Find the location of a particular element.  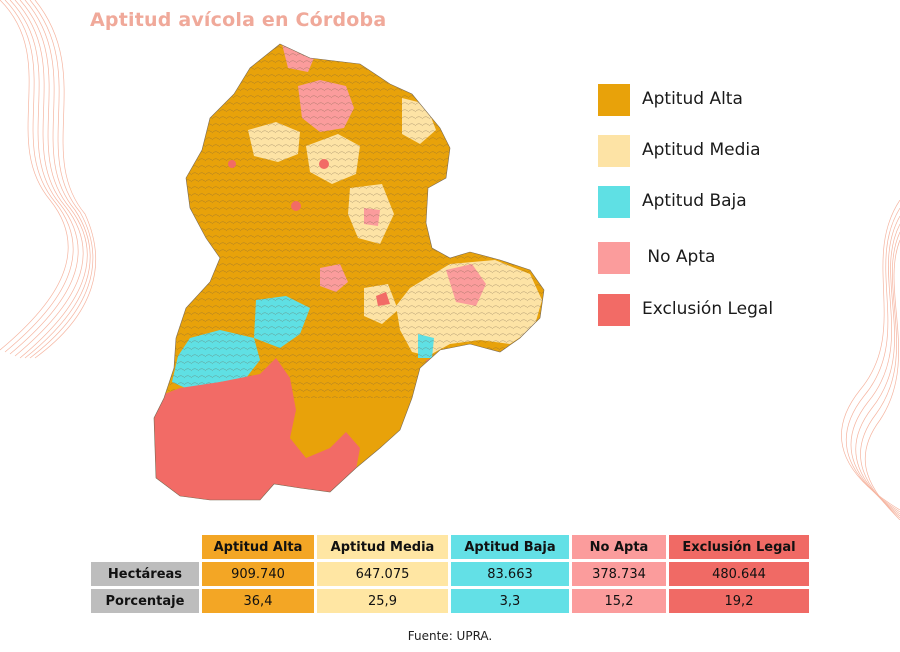

column-header-alta: Aptitud Alta is located at coordinates (258, 547).